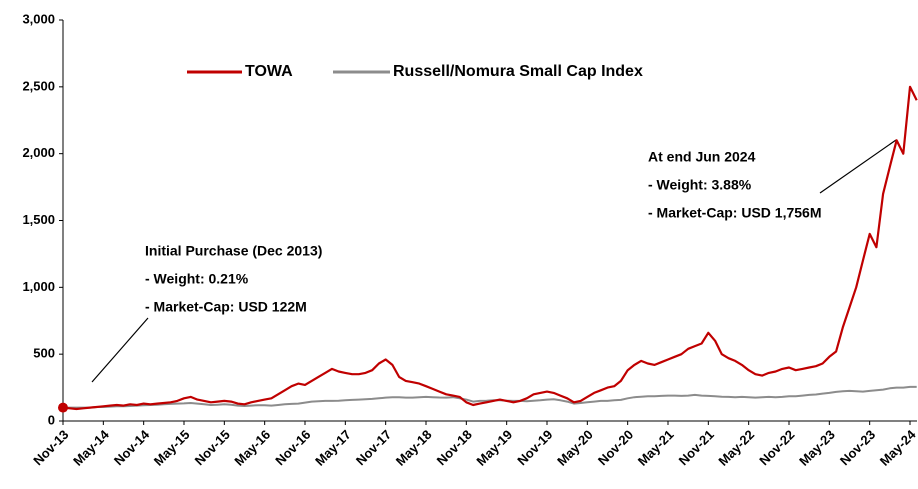  What do you see at coordinates (38, 286) in the screenshot?
I see `y-tick-label: 1,000` at bounding box center [38, 286].